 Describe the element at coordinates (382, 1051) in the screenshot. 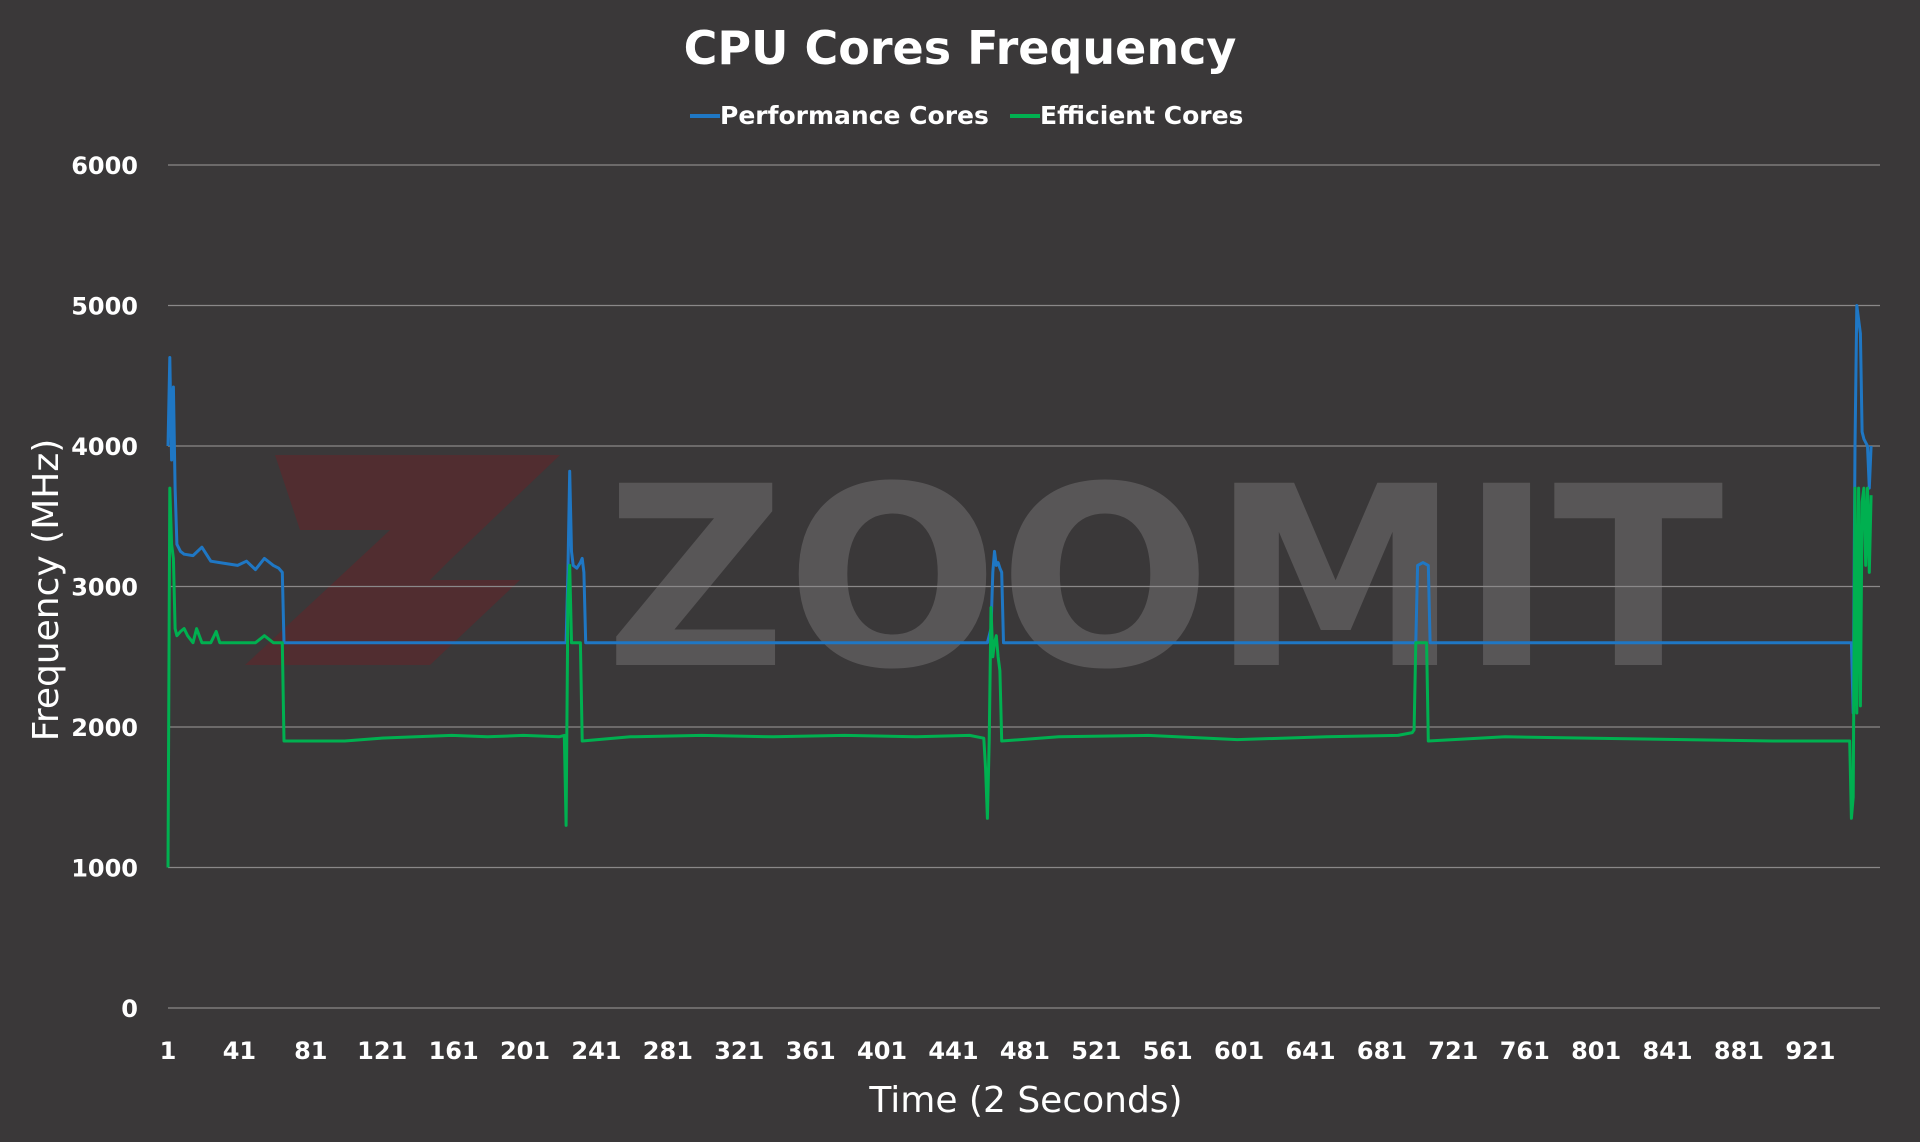

I see `x-tick-label: 121` at that location.